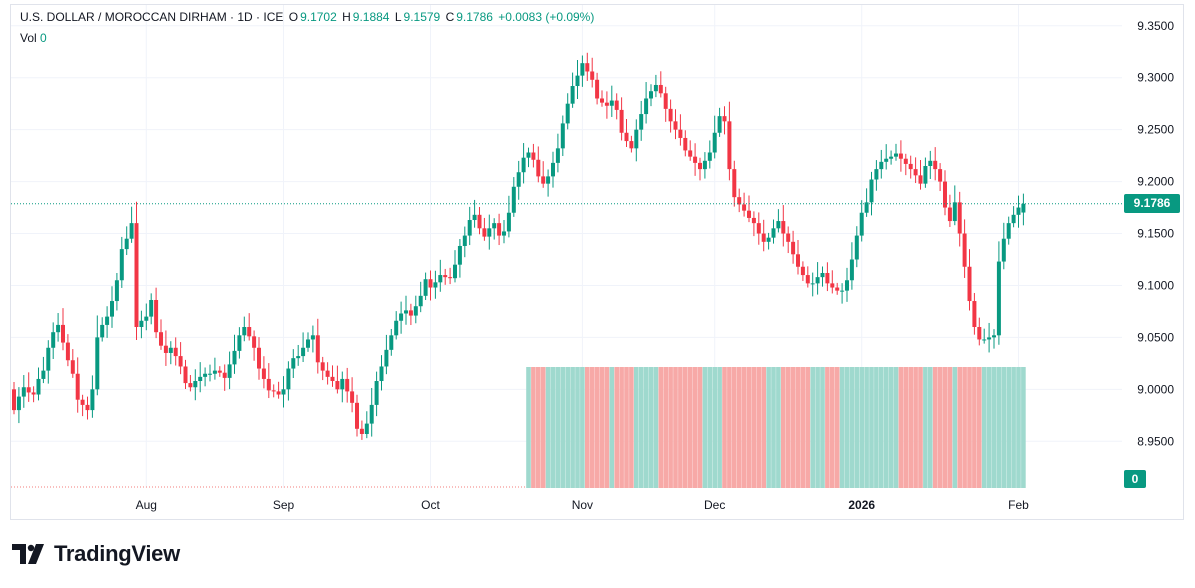 This screenshot has width=1195, height=588. I want to click on tradingview-logo: TradingView, so click(96, 554).